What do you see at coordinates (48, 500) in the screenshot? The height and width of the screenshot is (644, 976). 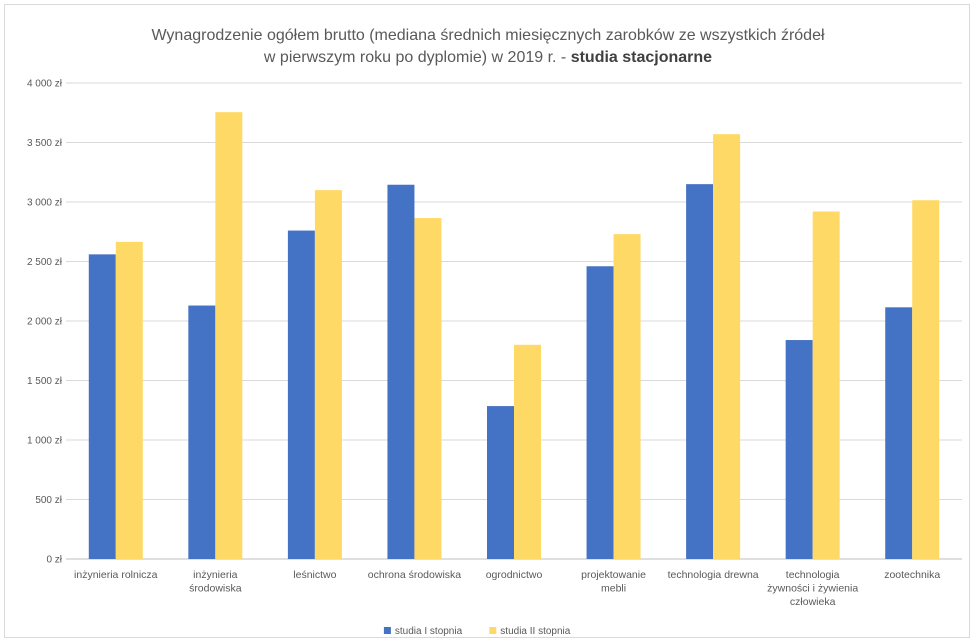 I see `y-tick-label: 500 zł` at bounding box center [48, 500].